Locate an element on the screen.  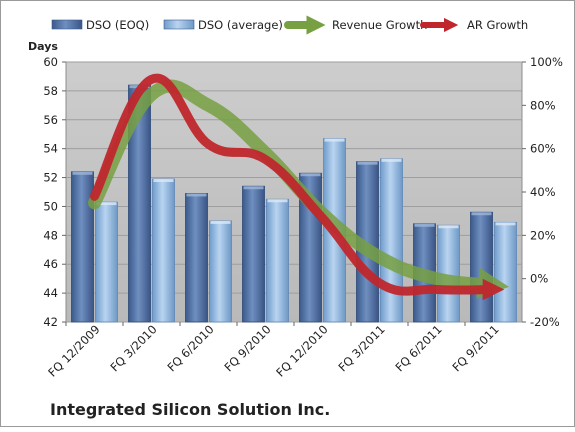
legend-label: Revenue Growth is located at coordinates (379, 25).